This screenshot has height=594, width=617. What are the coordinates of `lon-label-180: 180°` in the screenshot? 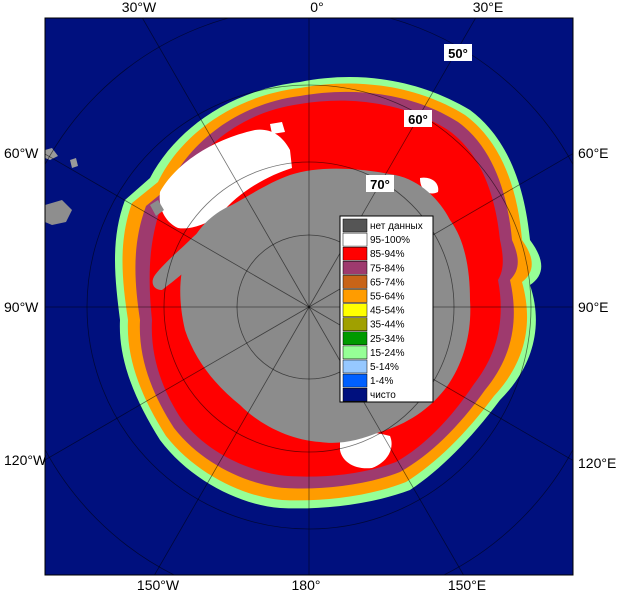 It's located at (306, 585).